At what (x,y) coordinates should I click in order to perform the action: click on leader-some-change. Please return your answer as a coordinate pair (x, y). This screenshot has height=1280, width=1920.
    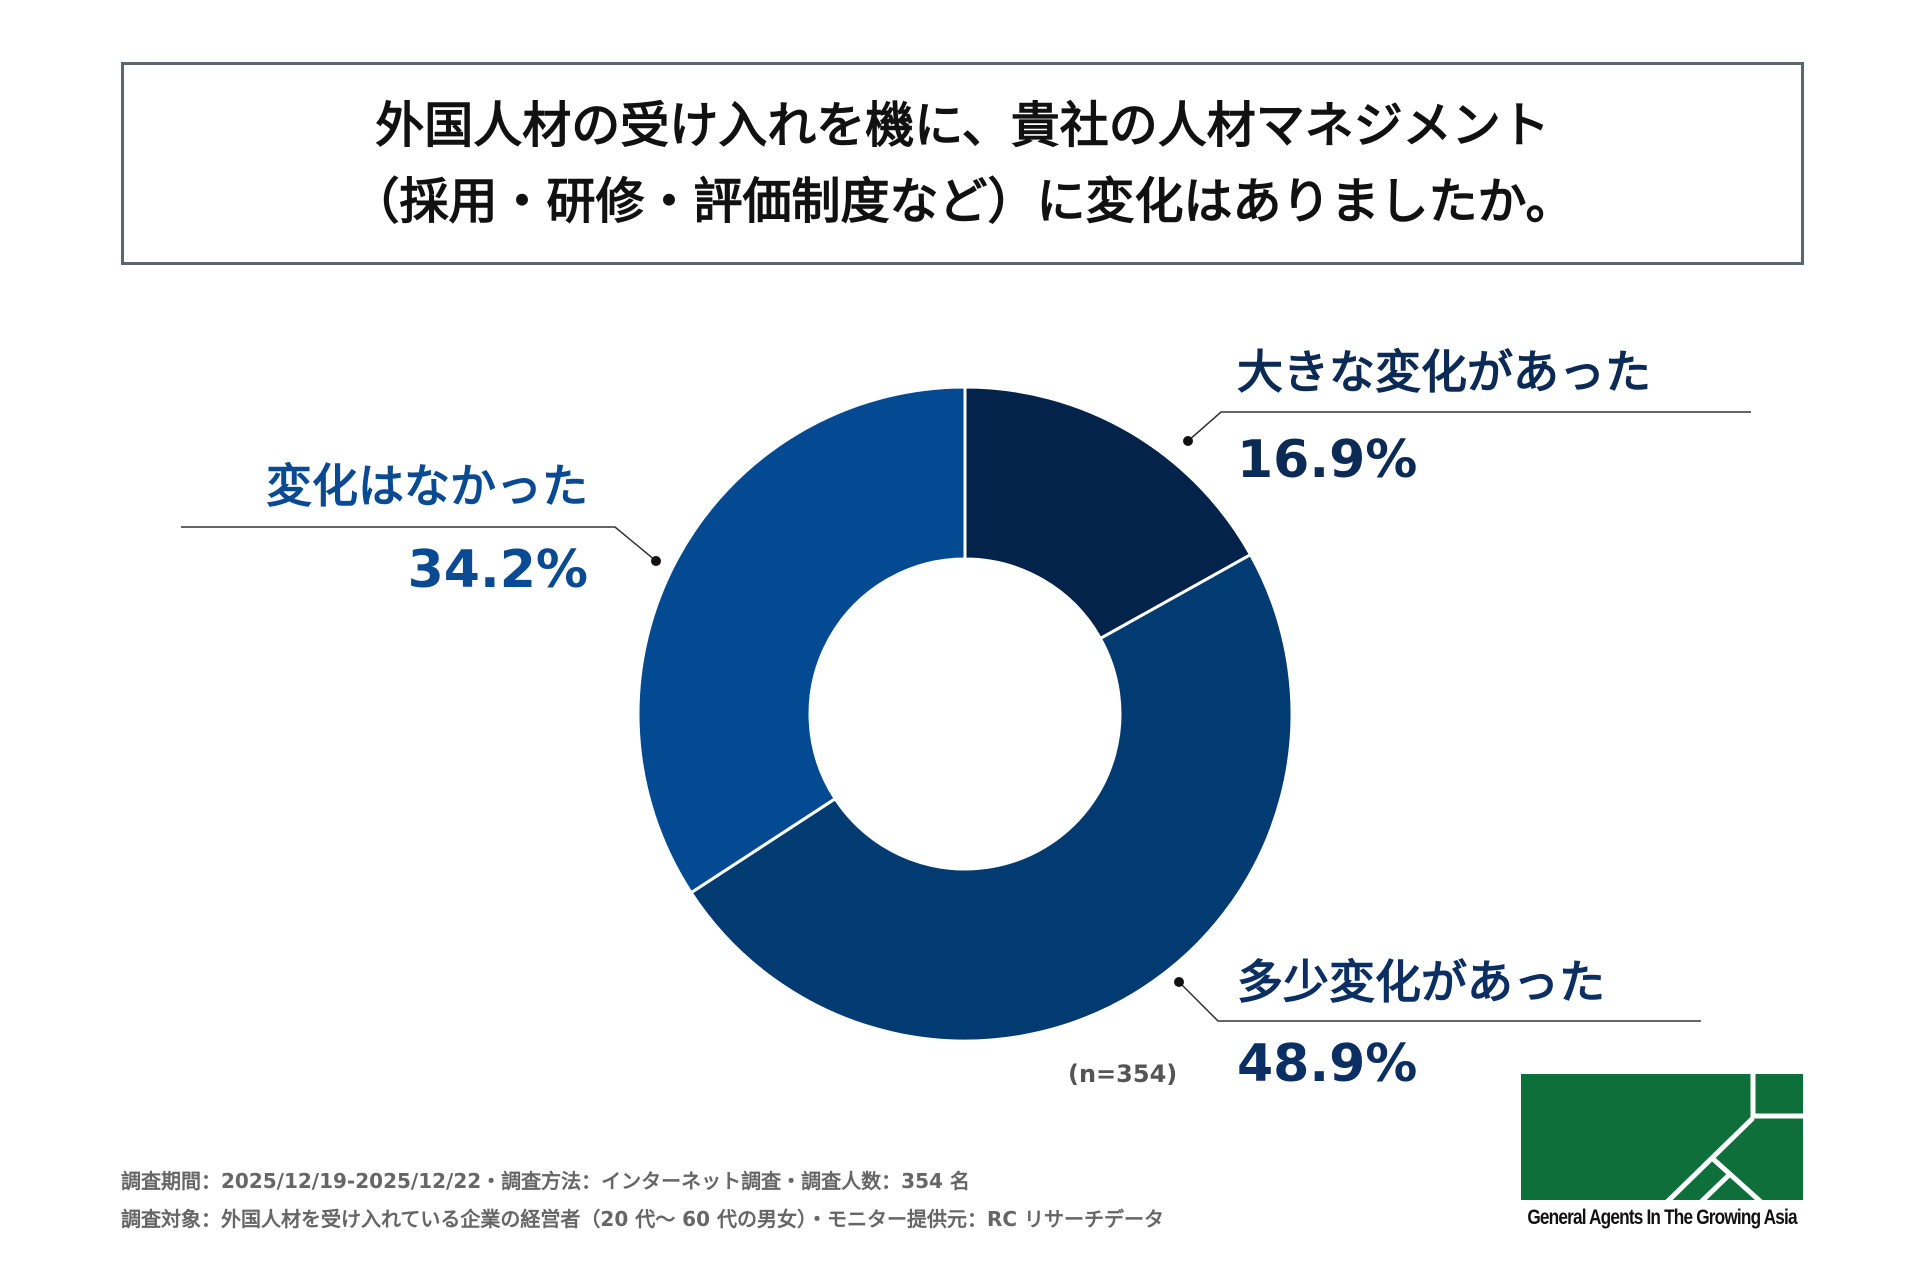
    Looking at the image, I should click on (1439, 1001).